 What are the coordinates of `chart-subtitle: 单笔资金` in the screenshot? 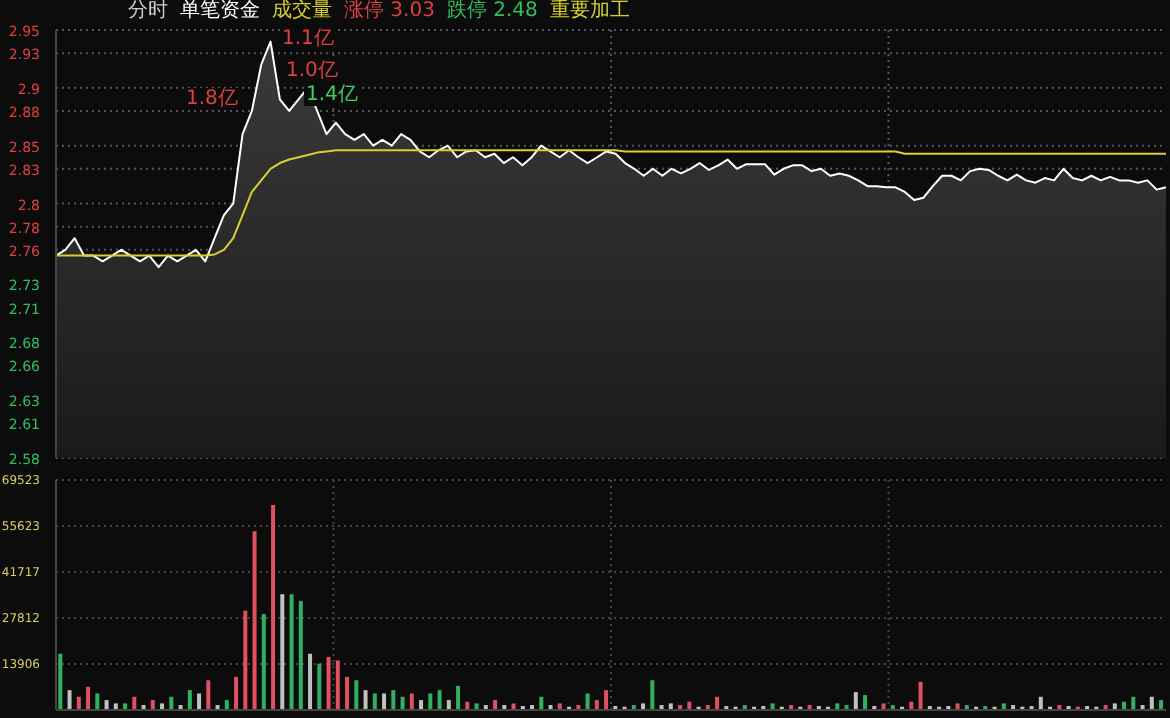 It's located at (220, 12).